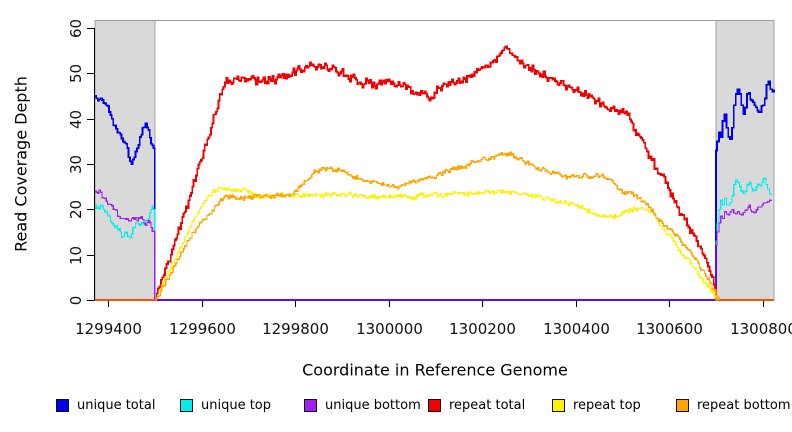 This screenshot has height=432, width=792. I want to click on x-tick-label: 1299600, so click(202, 329).